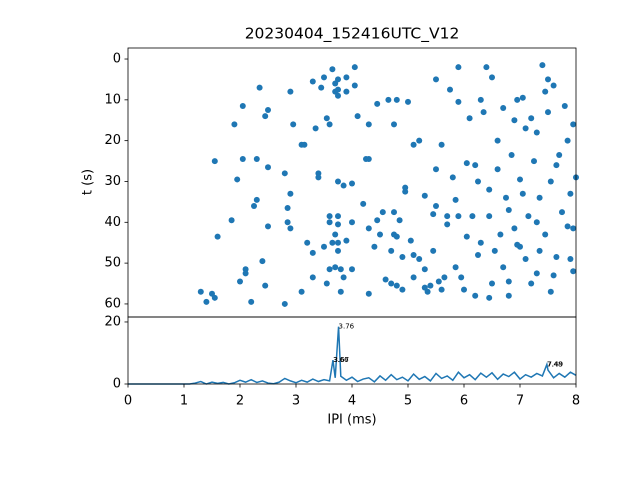  Describe the element at coordinates (408, 401) in the screenshot. I see `x-tick-label: 5` at that location.